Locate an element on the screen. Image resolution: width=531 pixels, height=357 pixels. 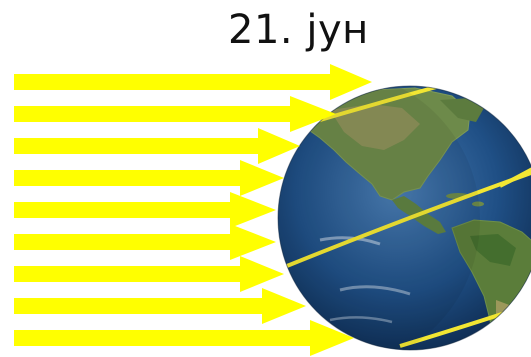
diagram-title: 21. јун is located at coordinates (298, 30).